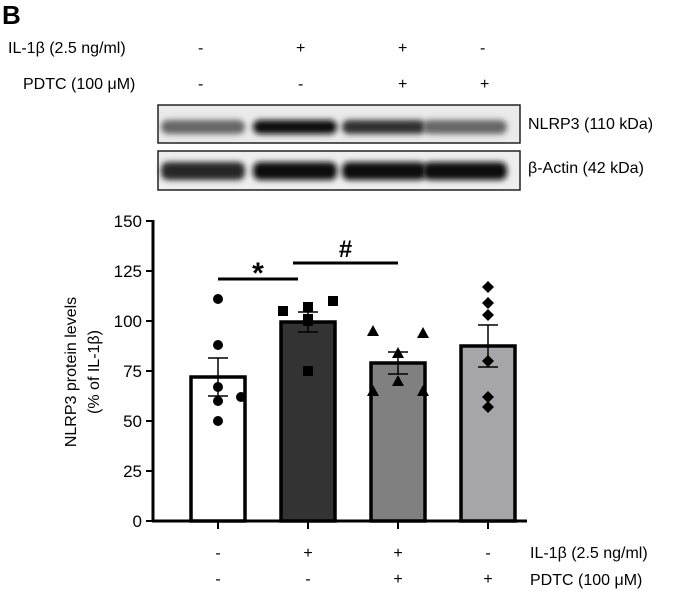 Image resolution: width=690 pixels, height=595 pixels. I want to click on panel-label: B, so click(11, 15).